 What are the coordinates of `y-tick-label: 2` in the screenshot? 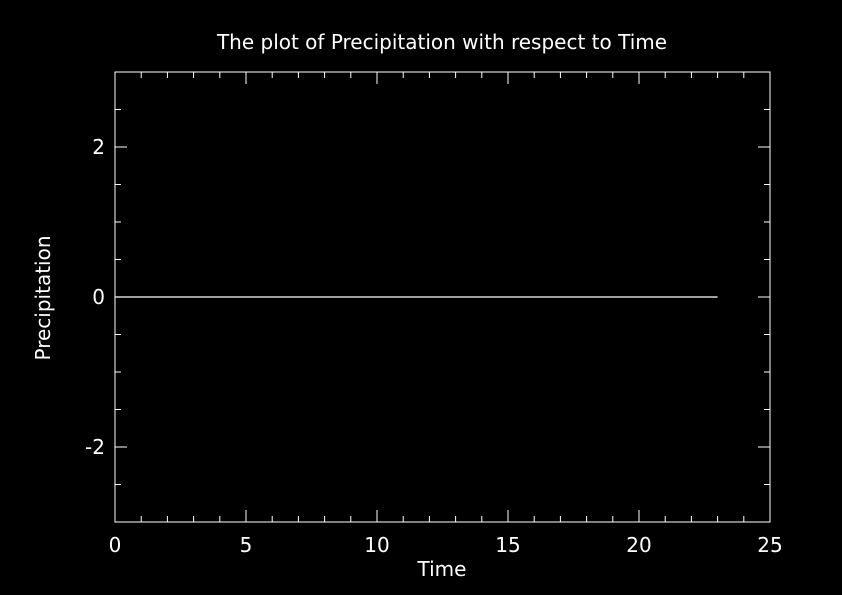 It's located at (98, 147).